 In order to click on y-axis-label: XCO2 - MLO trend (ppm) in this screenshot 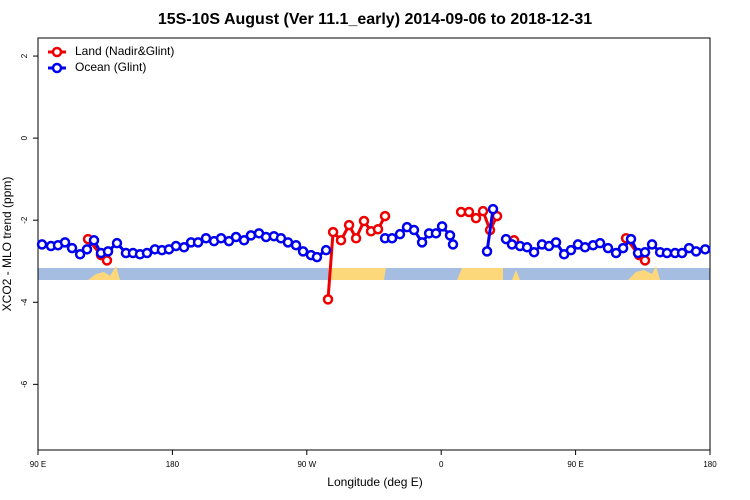, I will do `click(7, 244)`.